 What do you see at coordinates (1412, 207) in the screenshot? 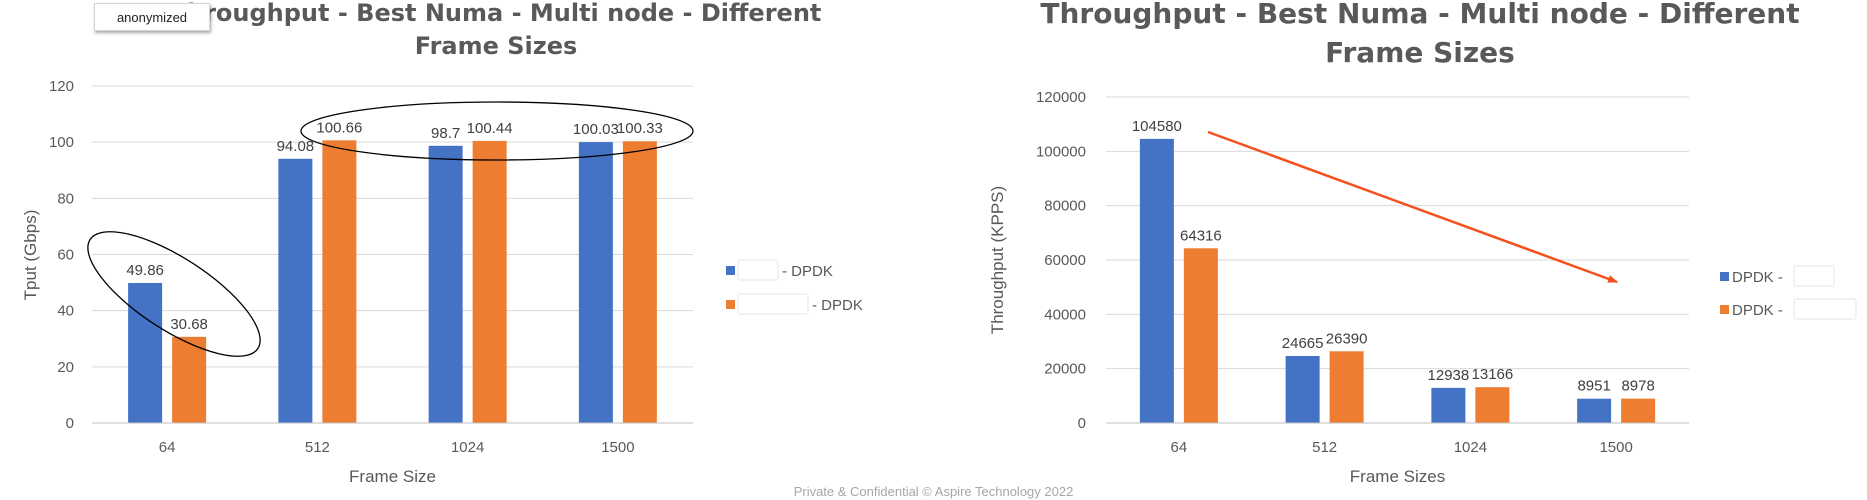
I see `trend-arrow` at bounding box center [1412, 207].